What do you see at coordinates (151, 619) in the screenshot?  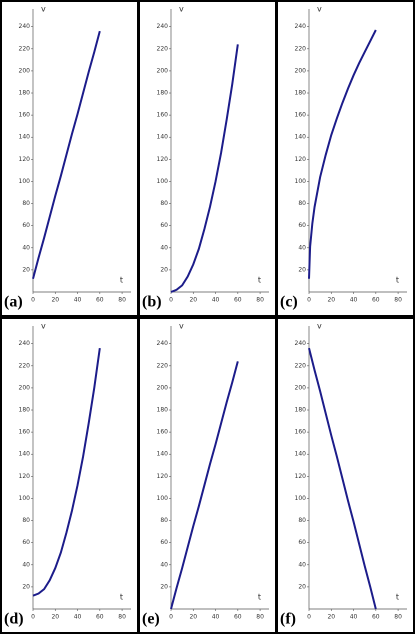 I see `panel-label: (e)` at bounding box center [151, 619].